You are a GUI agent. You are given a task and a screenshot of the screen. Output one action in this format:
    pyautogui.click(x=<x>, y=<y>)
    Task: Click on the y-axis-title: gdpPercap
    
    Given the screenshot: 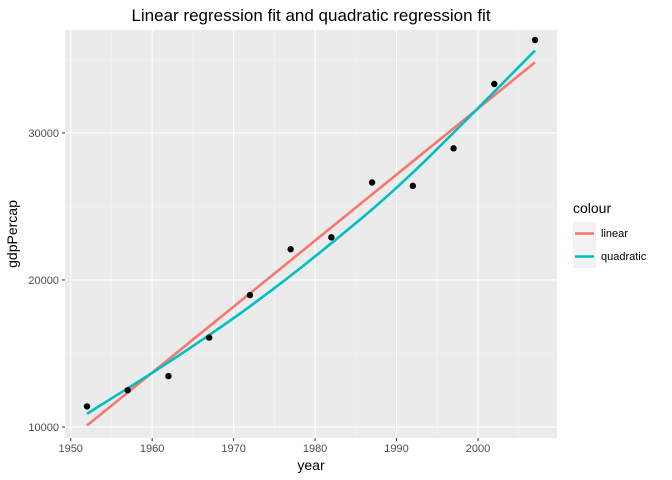 What is the action you would take?
    pyautogui.click(x=12, y=234)
    